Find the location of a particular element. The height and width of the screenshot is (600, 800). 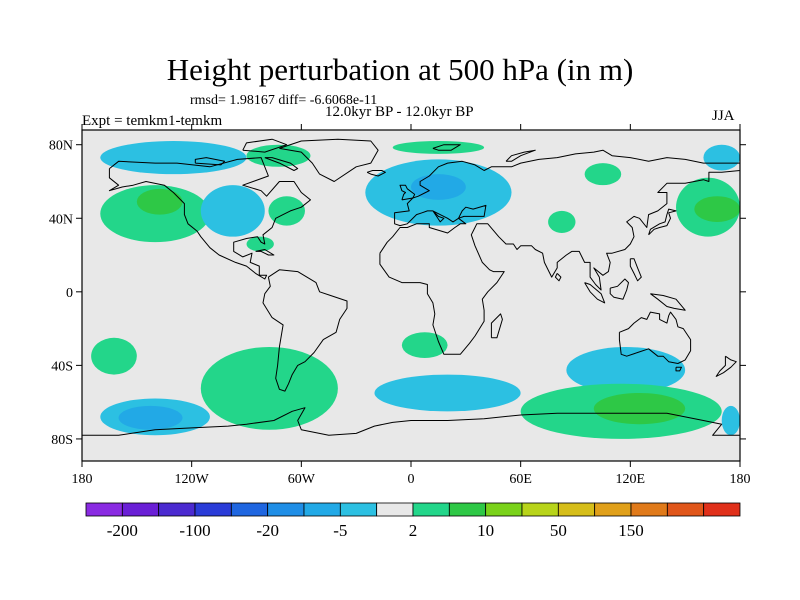

coastline-victoria-island is located at coordinates (210, 161).